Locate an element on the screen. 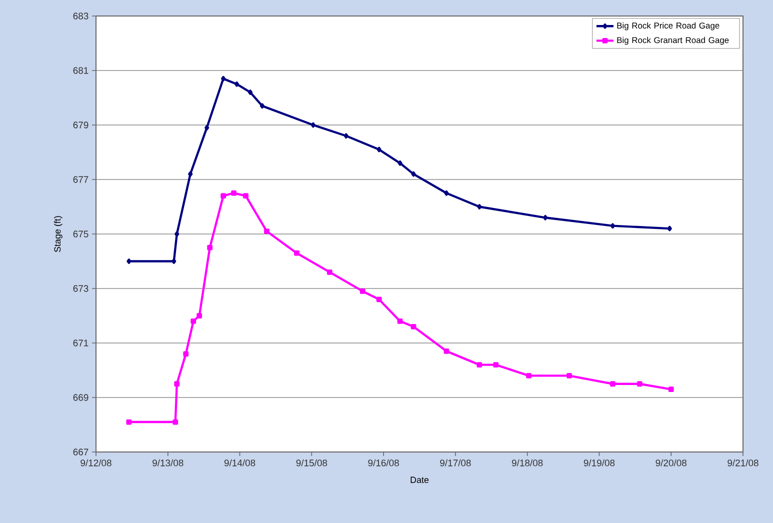  y-axis-title: Stage (ft) is located at coordinates (58, 234).